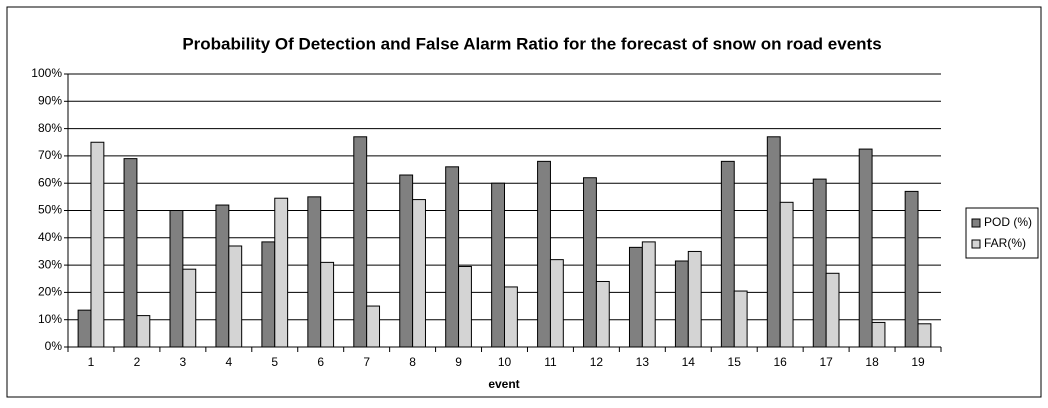  I want to click on x-tick-label: 12, so click(597, 362).